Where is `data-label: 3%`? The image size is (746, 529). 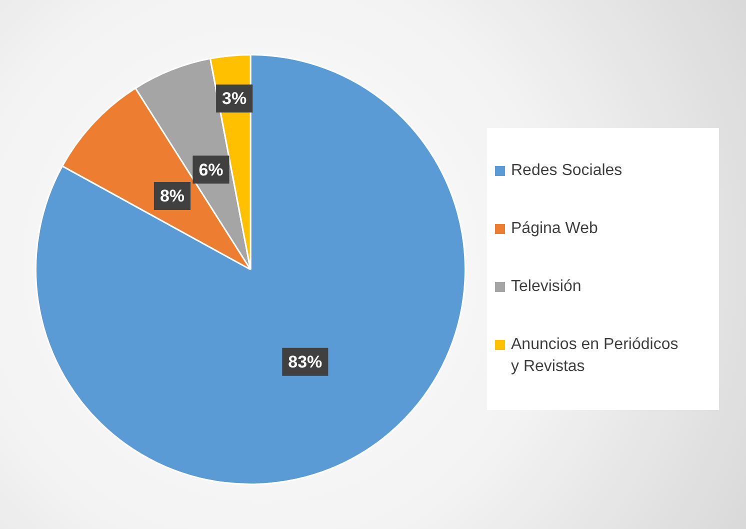 data-label: 3% is located at coordinates (234, 98).